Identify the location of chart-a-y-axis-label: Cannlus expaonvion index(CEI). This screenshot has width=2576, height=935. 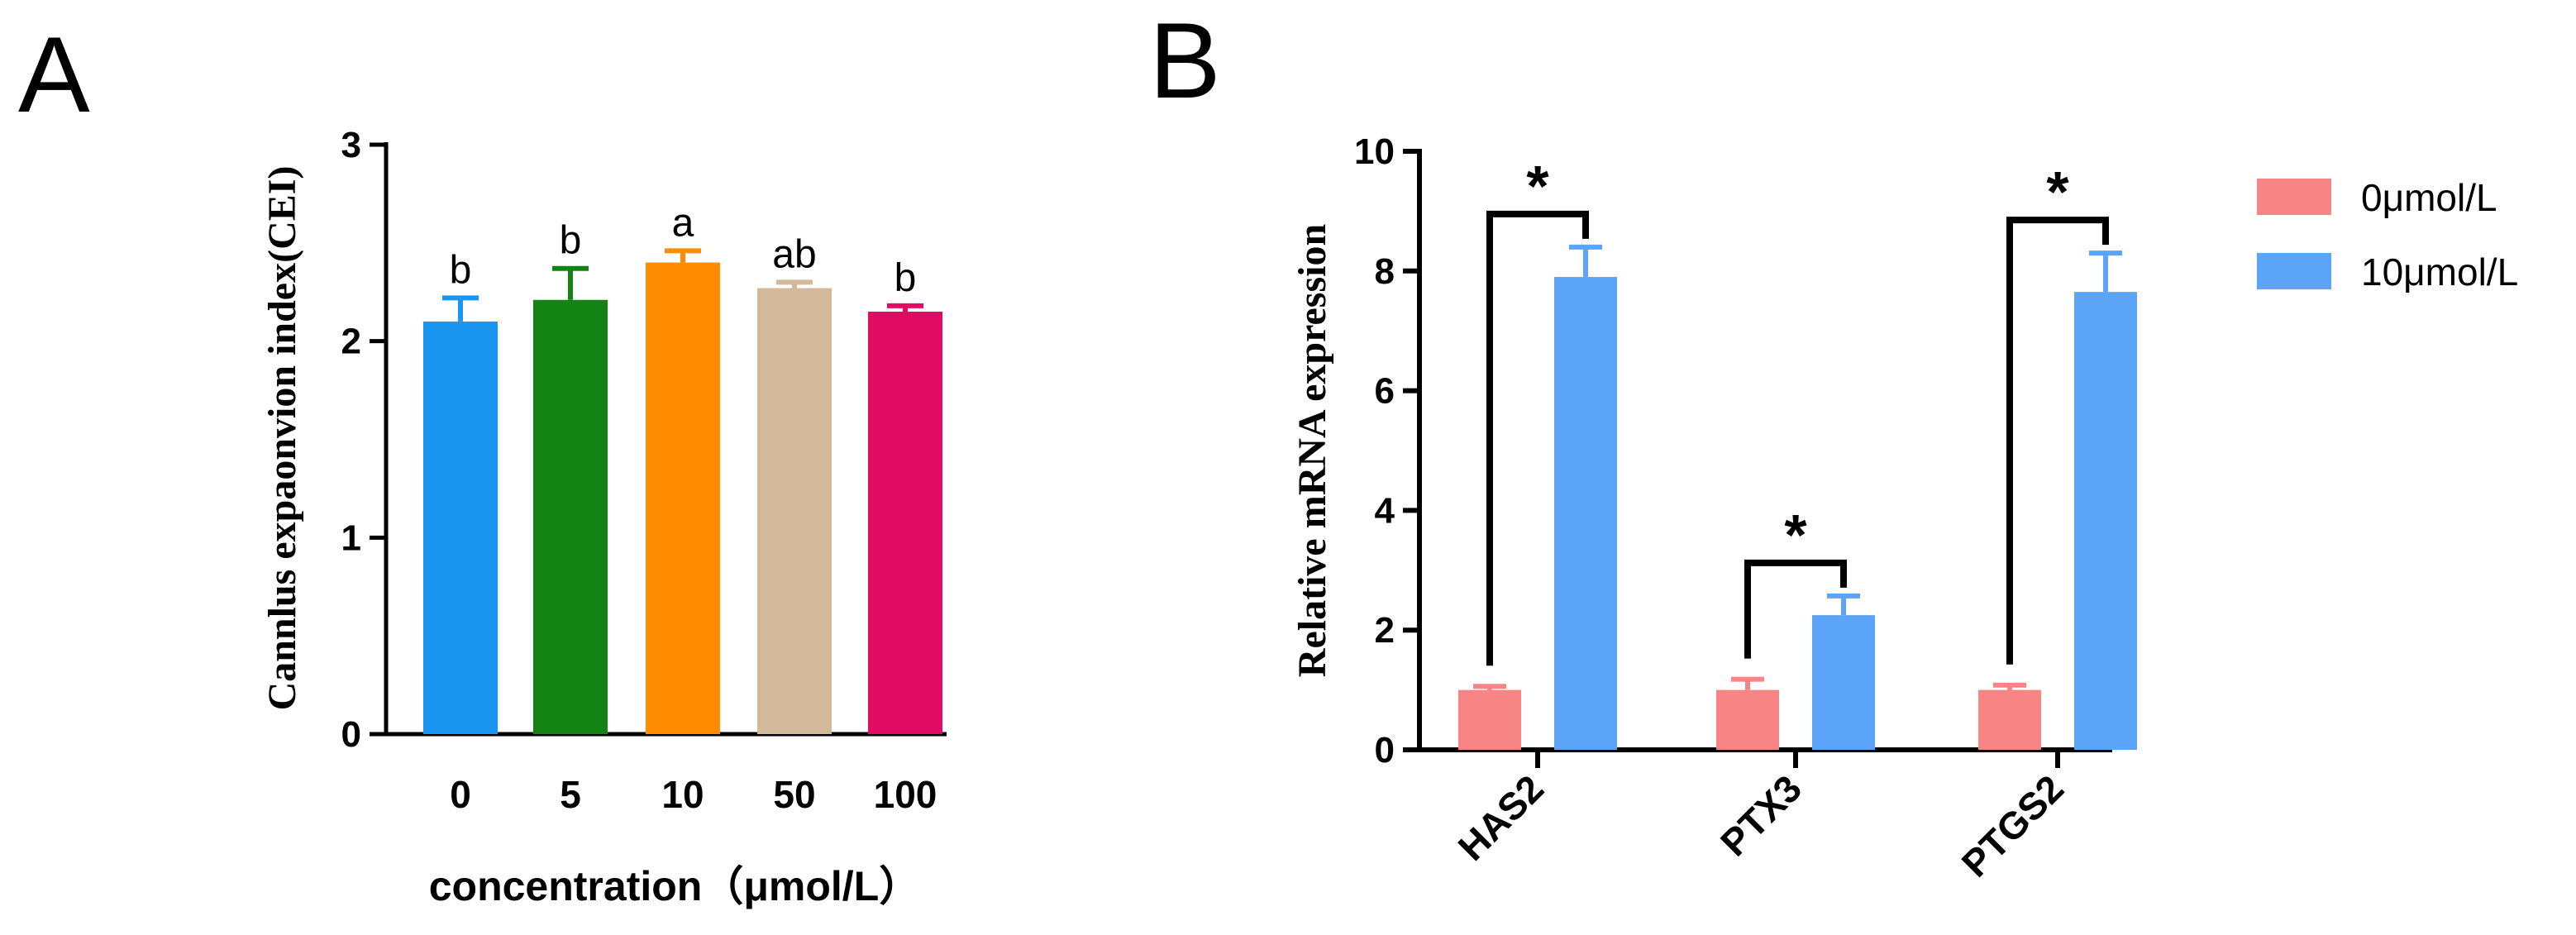
(282, 439).